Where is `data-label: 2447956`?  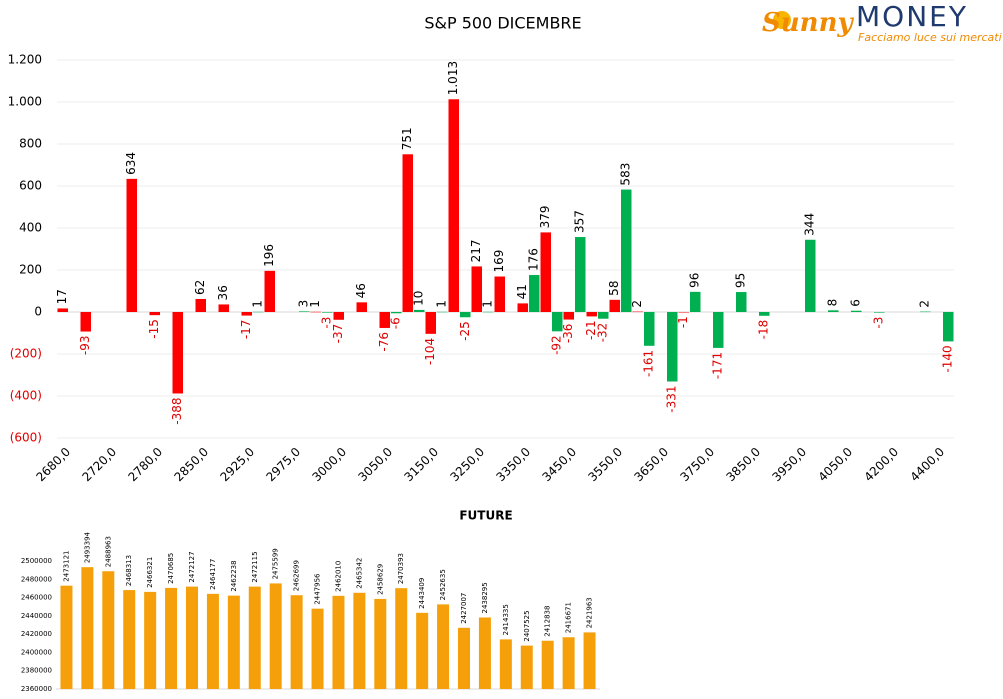
data-label: 2447956 is located at coordinates (318, 589).